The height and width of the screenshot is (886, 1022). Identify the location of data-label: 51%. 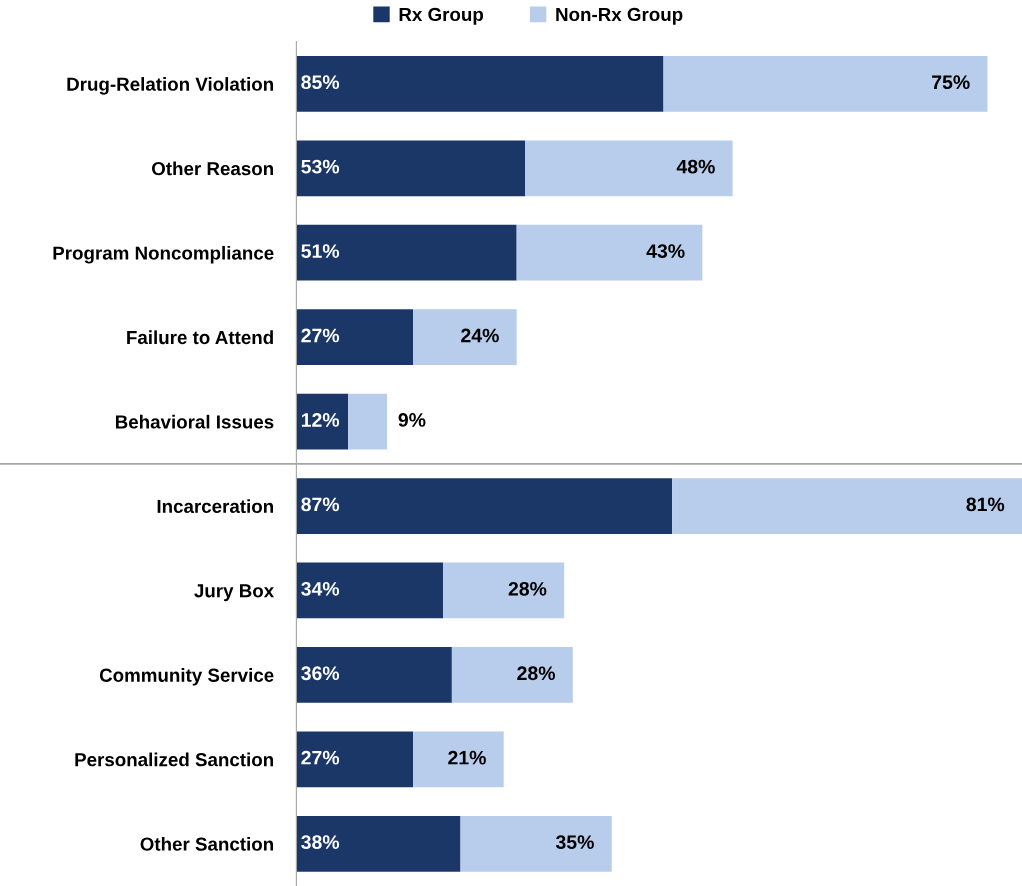
(320, 251).